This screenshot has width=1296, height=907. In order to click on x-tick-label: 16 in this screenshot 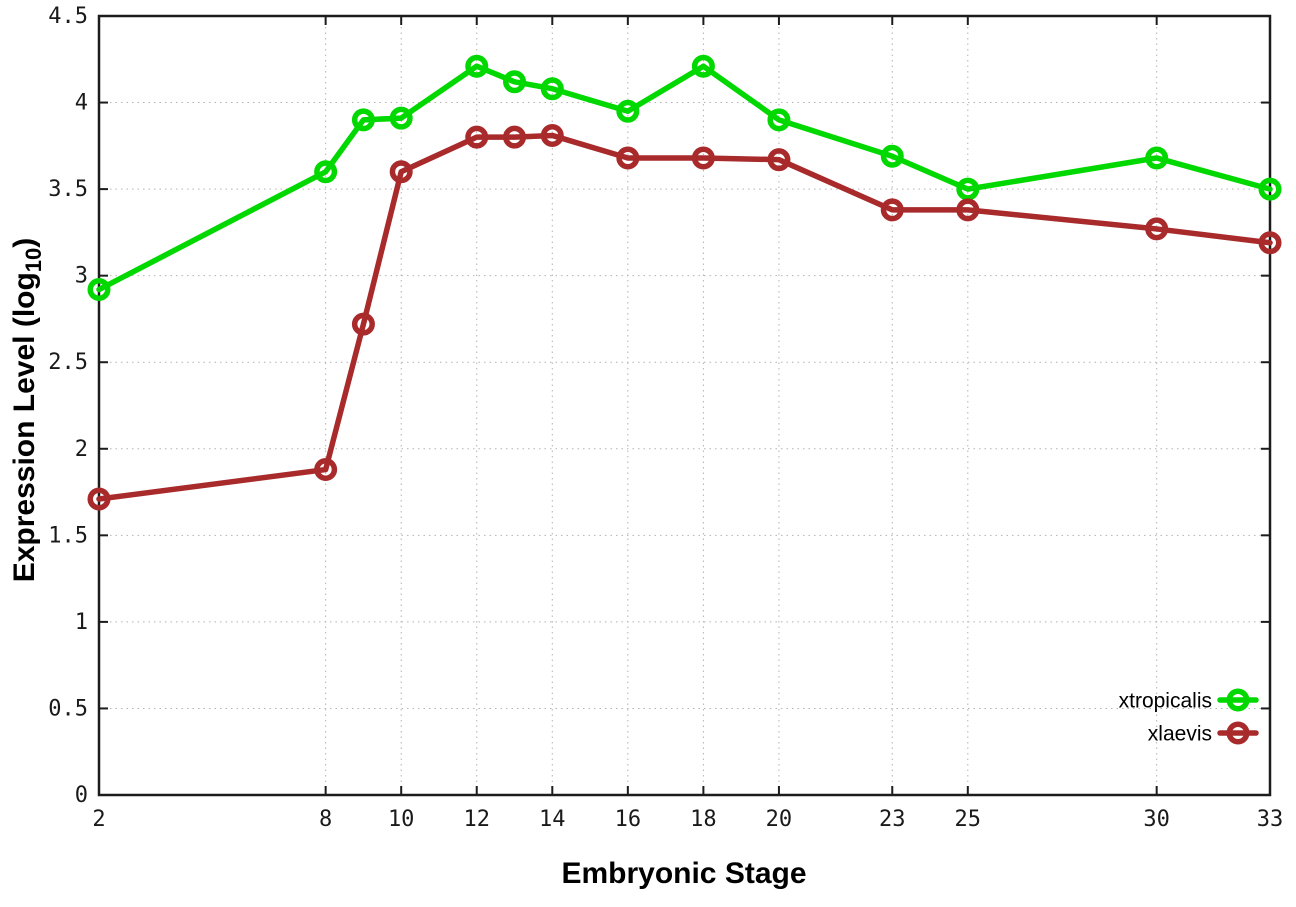, I will do `click(628, 819)`.